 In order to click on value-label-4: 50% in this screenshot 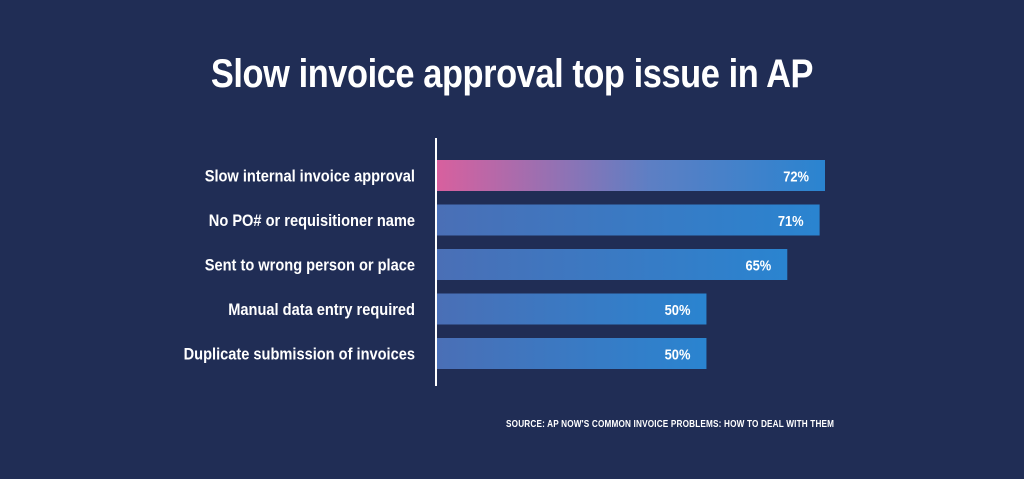, I will do `click(678, 309)`.